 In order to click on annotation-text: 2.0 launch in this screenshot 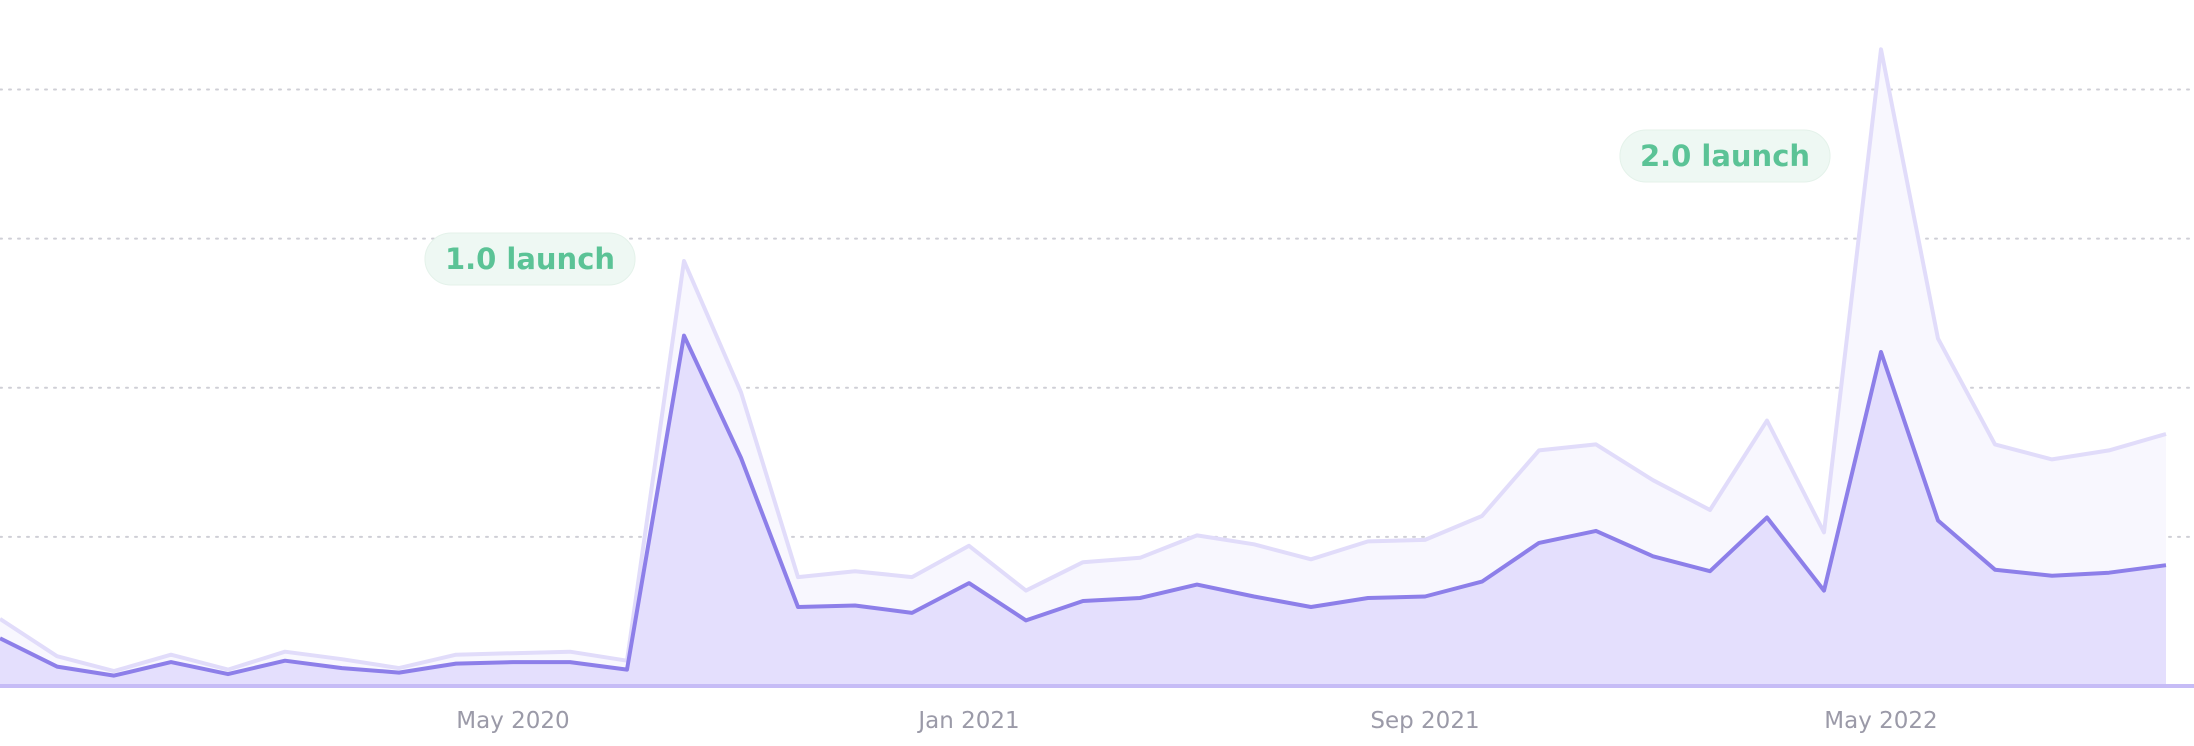, I will do `click(1725, 156)`.